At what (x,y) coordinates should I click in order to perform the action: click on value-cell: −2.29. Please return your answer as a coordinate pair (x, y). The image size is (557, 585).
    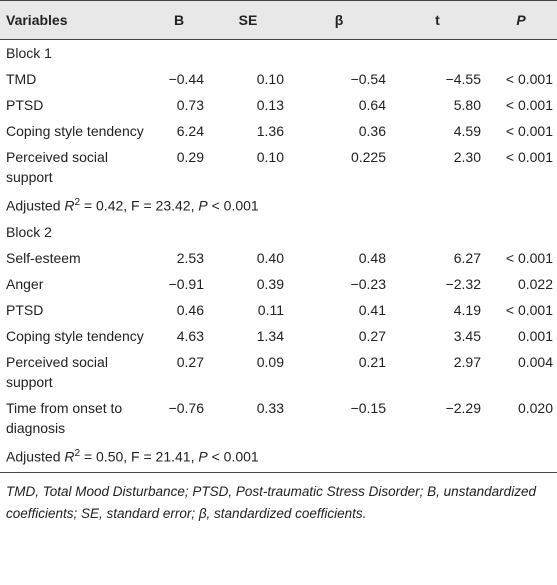
    Looking at the image, I should click on (463, 407).